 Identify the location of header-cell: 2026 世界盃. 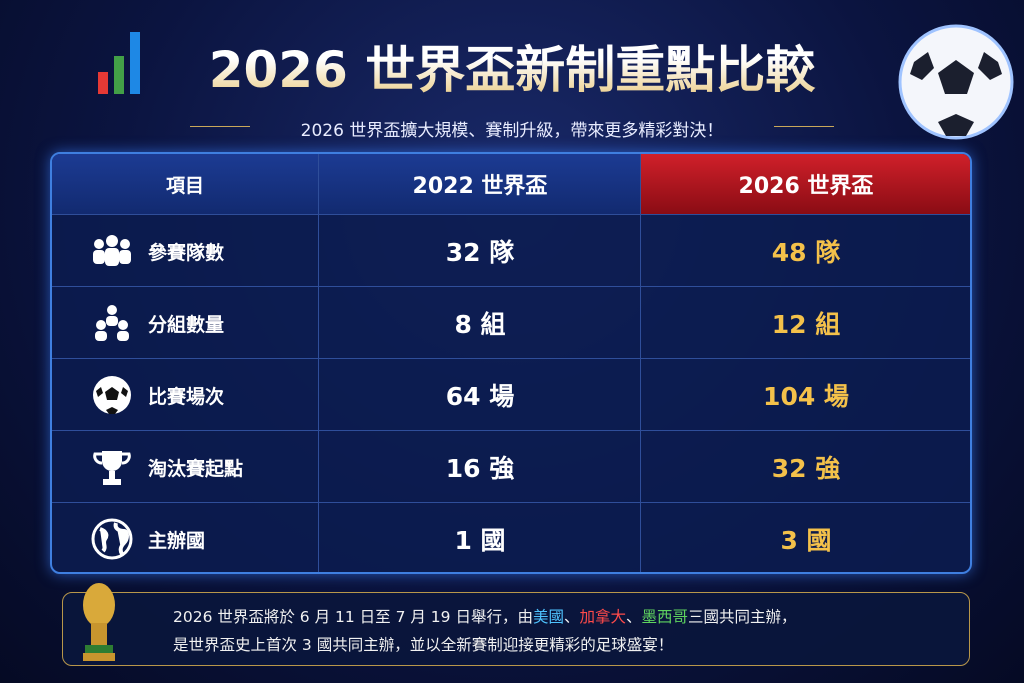
(805, 184).